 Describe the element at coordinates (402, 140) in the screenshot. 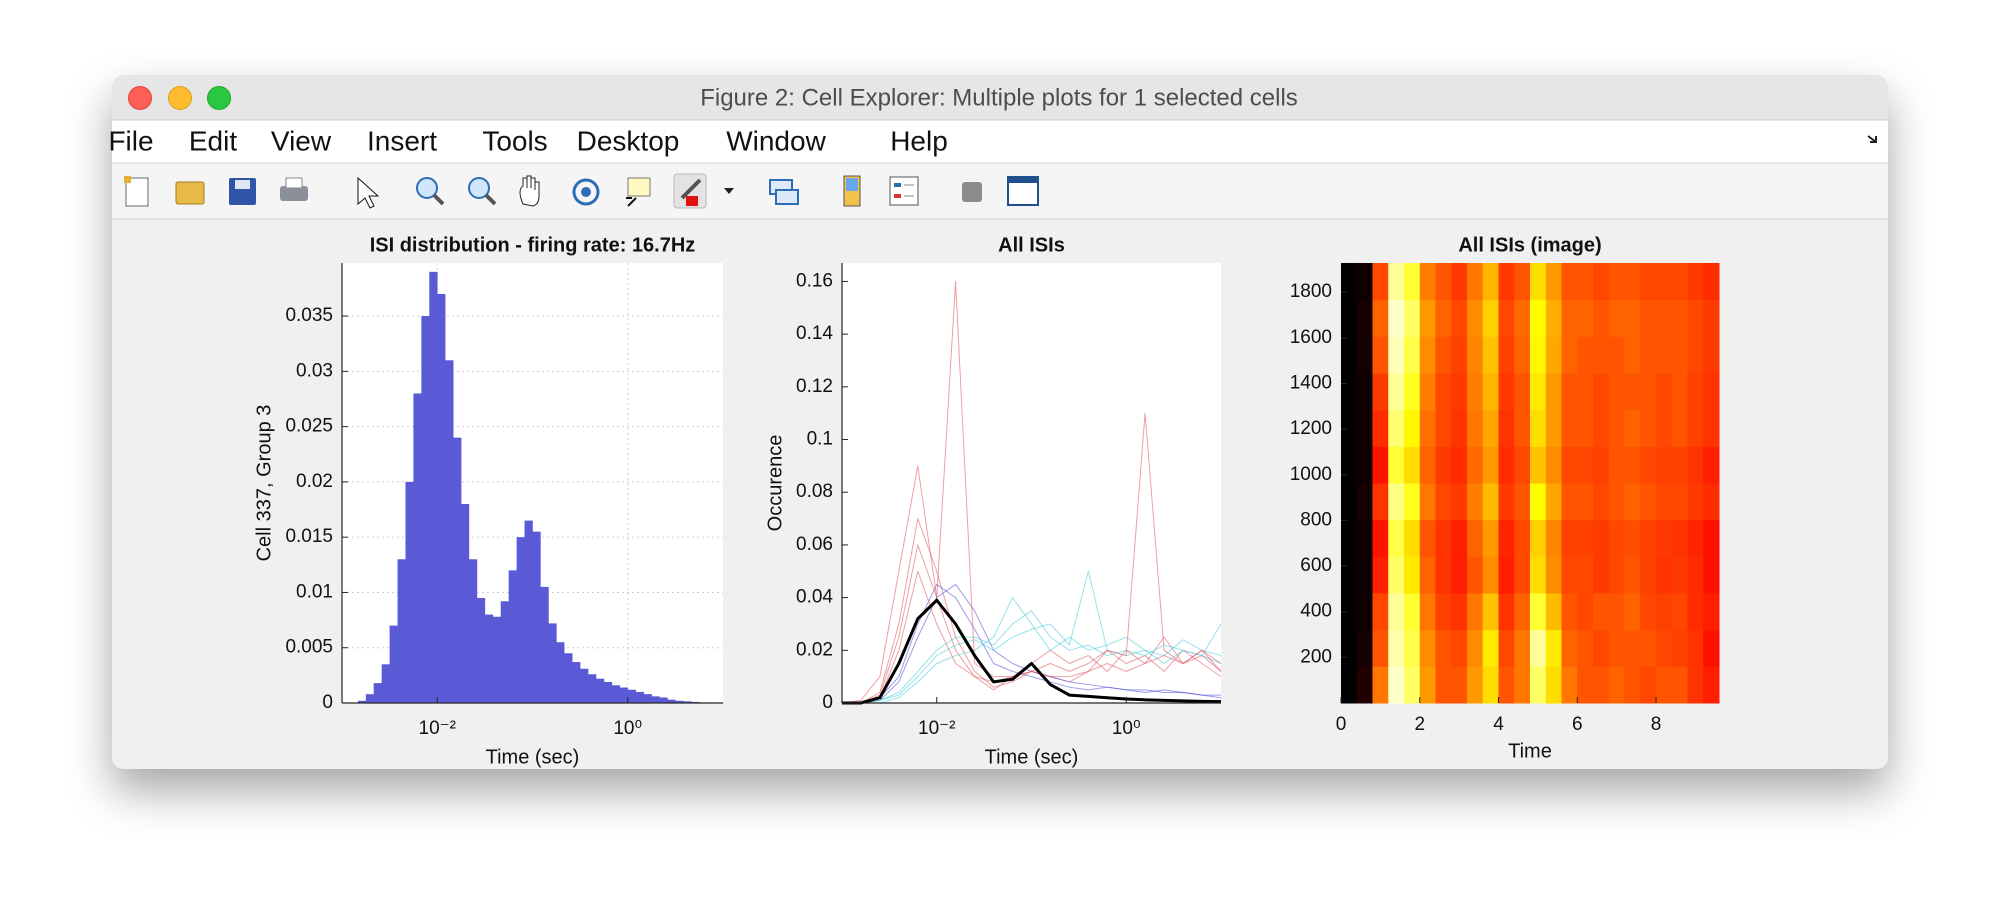

I see `menu-item: Insert` at that location.